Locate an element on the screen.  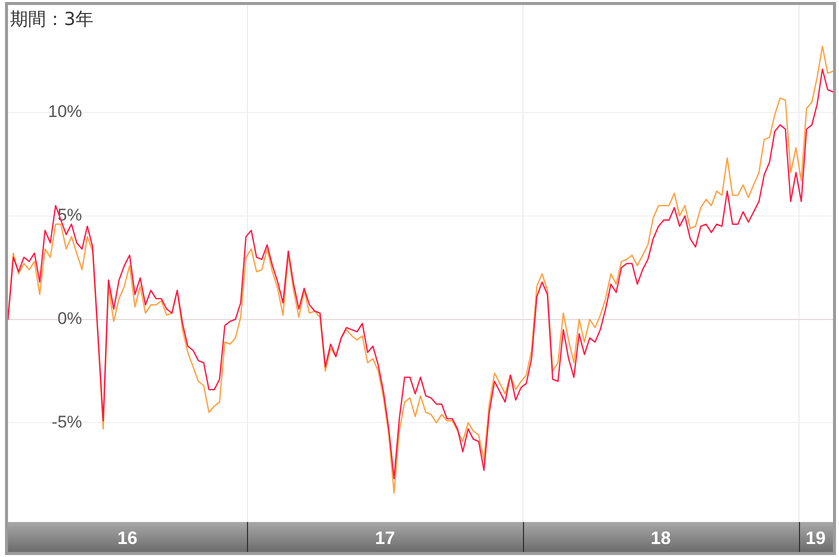
y-tick-label: -5% is located at coordinates (67, 422).